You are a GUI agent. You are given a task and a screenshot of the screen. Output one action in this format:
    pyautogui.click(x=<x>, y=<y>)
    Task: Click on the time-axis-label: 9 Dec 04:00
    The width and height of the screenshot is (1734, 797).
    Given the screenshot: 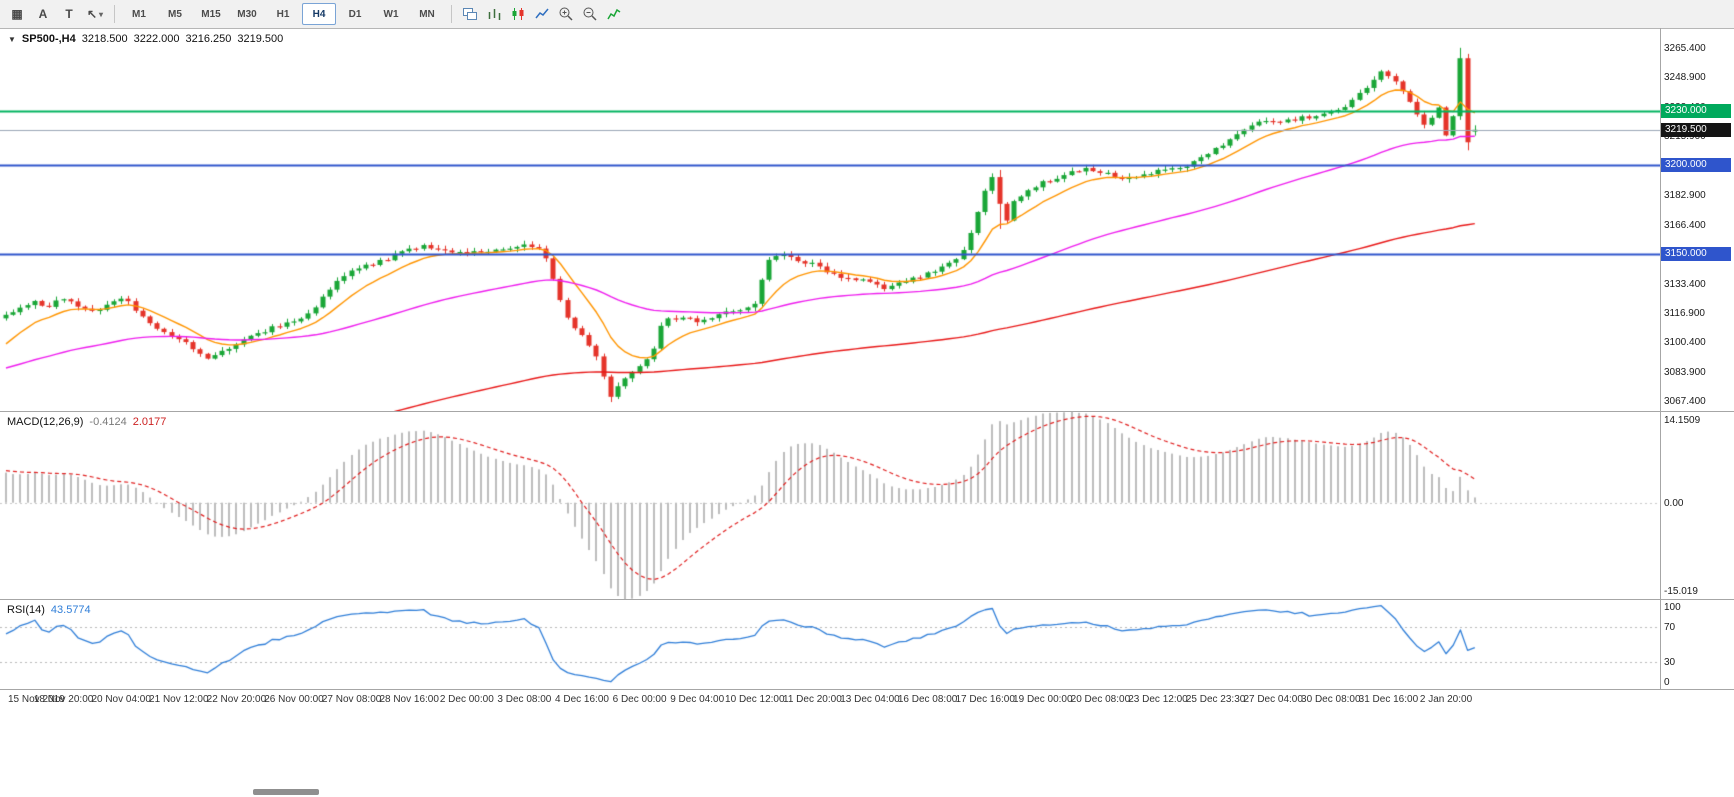 What is the action you would take?
    pyautogui.click(x=697, y=699)
    